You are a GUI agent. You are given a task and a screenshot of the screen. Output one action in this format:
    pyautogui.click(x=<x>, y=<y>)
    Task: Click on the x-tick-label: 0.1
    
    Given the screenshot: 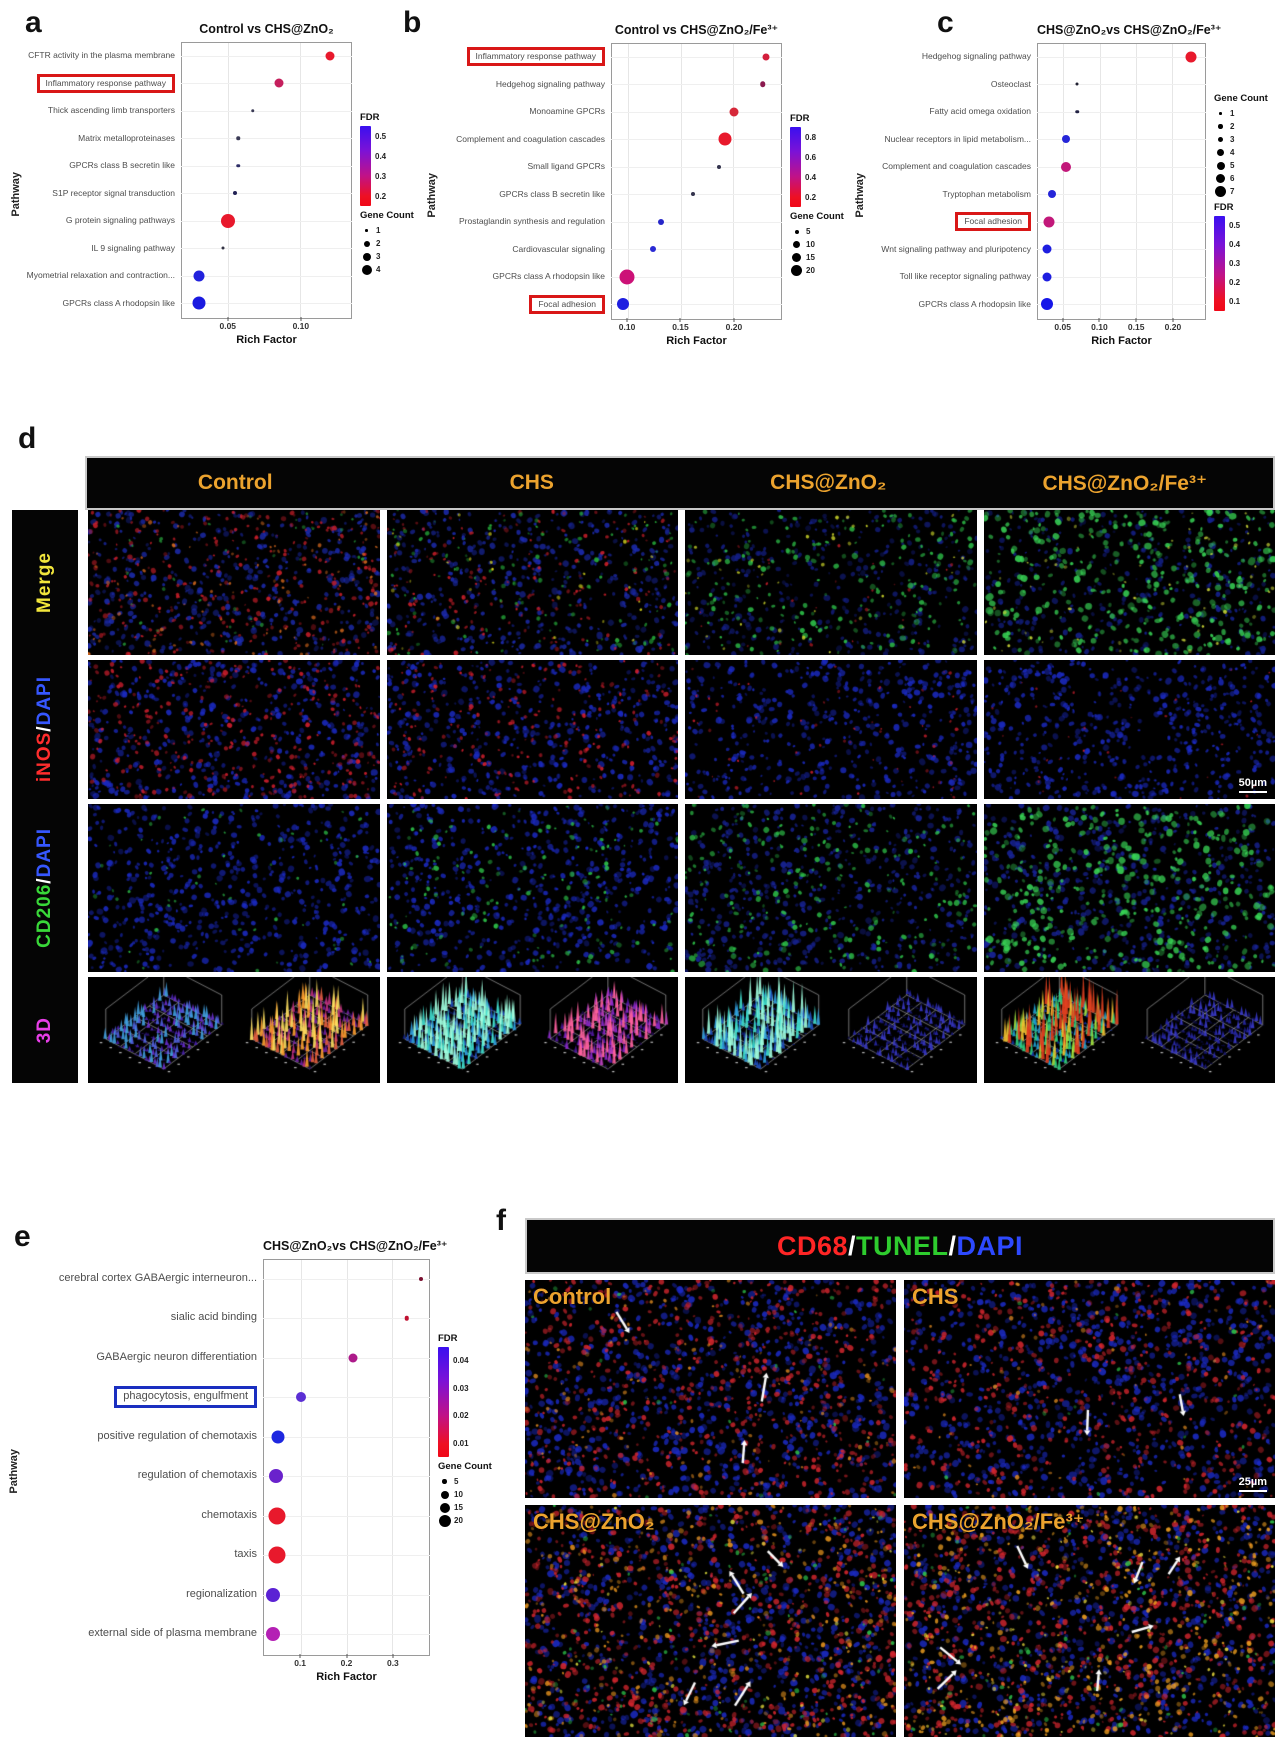 What is the action you would take?
    pyautogui.click(x=300, y=1663)
    